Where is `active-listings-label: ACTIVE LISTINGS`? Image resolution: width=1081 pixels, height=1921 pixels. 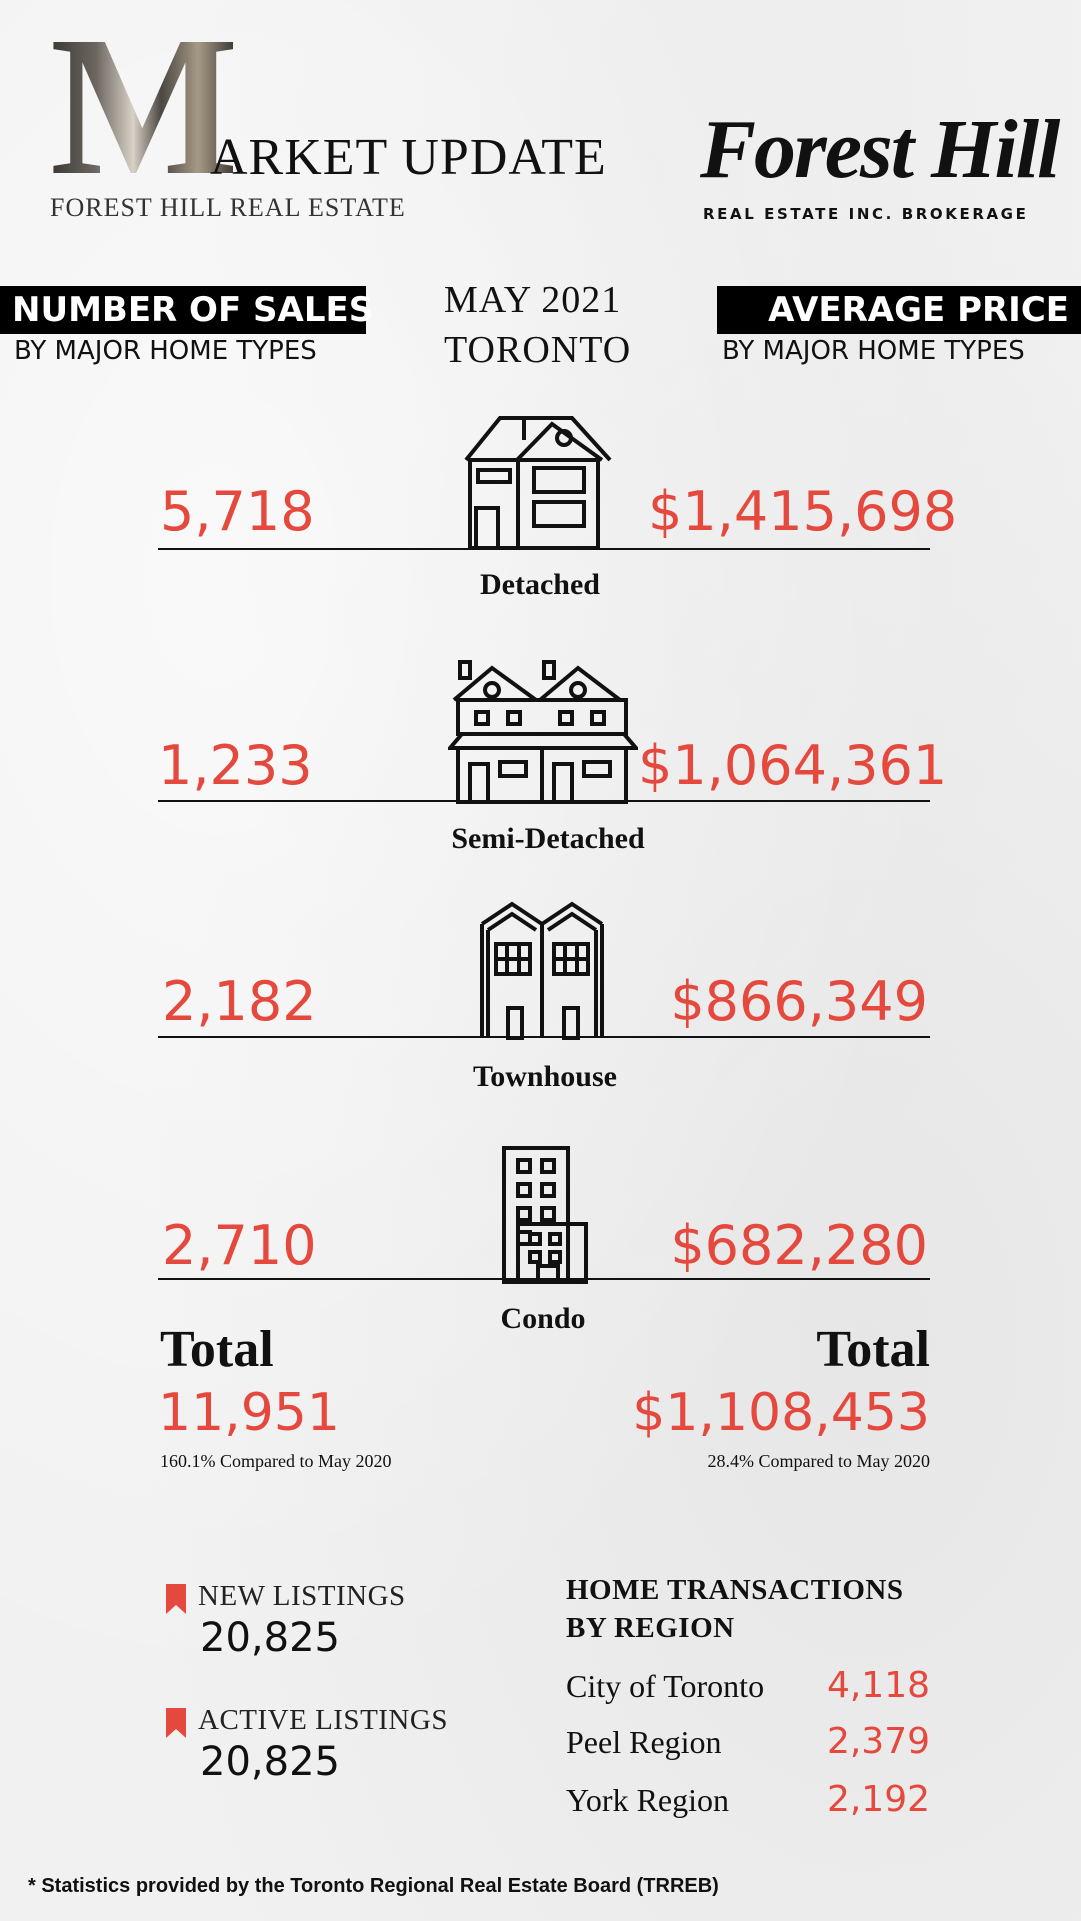
active-listings-label: ACTIVE LISTINGS is located at coordinates (323, 1720).